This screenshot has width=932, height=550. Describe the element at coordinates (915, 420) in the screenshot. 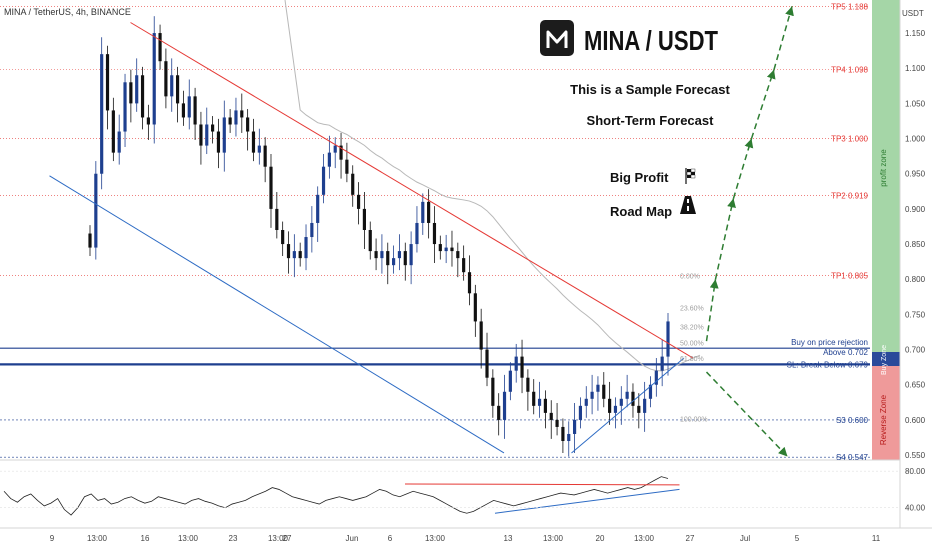

I see `price-tick-label: 0.600` at that location.